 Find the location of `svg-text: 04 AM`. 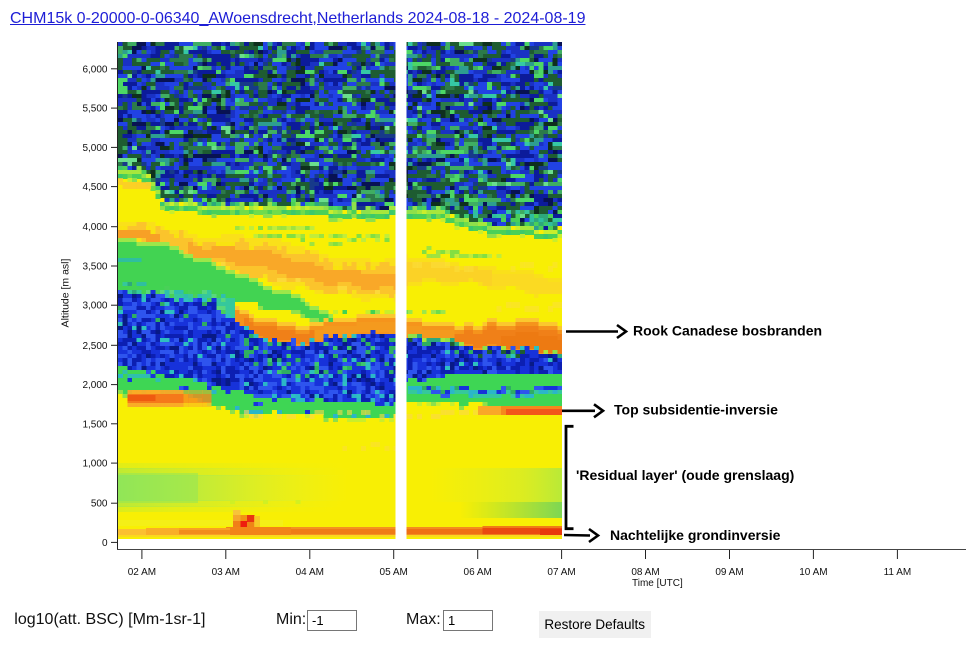

svg-text: 04 AM is located at coordinates (310, 572).